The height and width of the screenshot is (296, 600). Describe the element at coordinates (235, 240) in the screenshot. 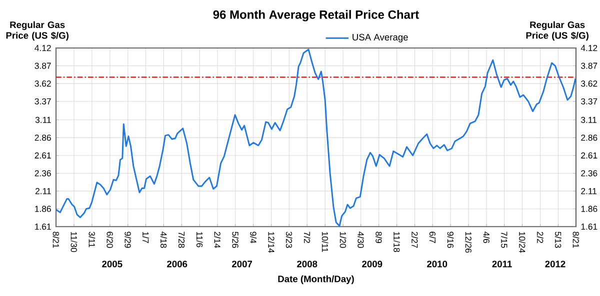

I see `x-tick-label: 5/26` at that location.